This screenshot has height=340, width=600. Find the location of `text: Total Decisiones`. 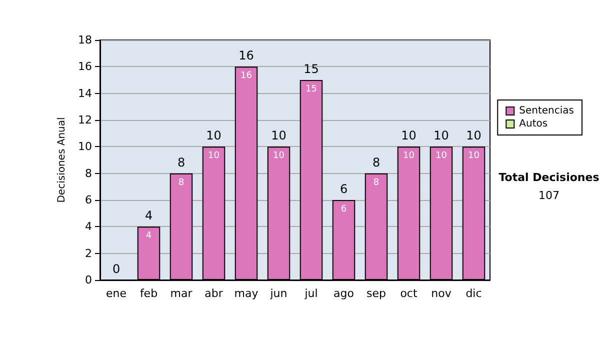

text: Total Decisiones is located at coordinates (549, 177).